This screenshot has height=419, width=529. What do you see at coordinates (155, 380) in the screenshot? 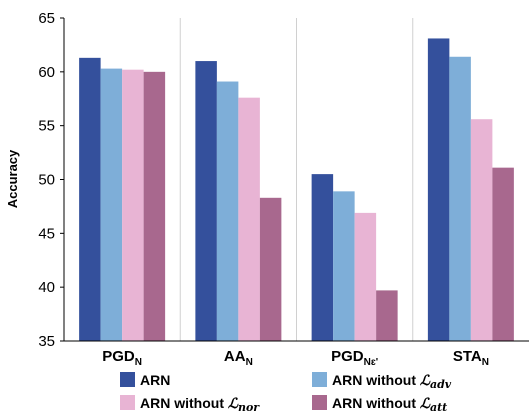
I see `legend-label: ARN` at bounding box center [155, 380].